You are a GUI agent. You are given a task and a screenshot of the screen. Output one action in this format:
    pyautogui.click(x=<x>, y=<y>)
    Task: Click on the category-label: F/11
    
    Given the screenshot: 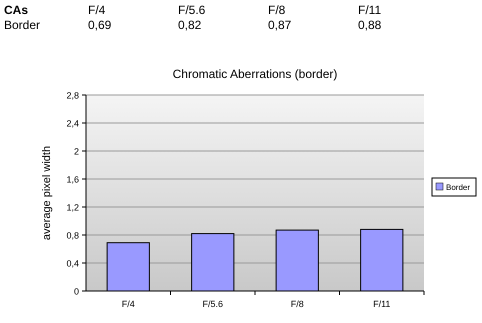 What is the action you would take?
    pyautogui.click(x=370, y=10)
    